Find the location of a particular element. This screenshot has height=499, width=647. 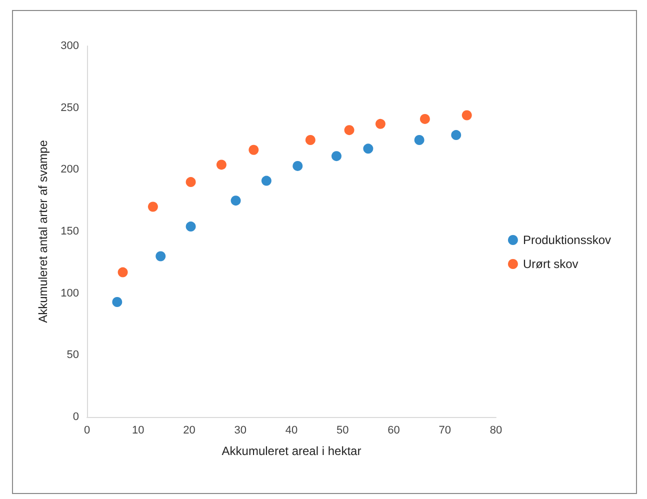

x-tick-label: 20 is located at coordinates (189, 430).